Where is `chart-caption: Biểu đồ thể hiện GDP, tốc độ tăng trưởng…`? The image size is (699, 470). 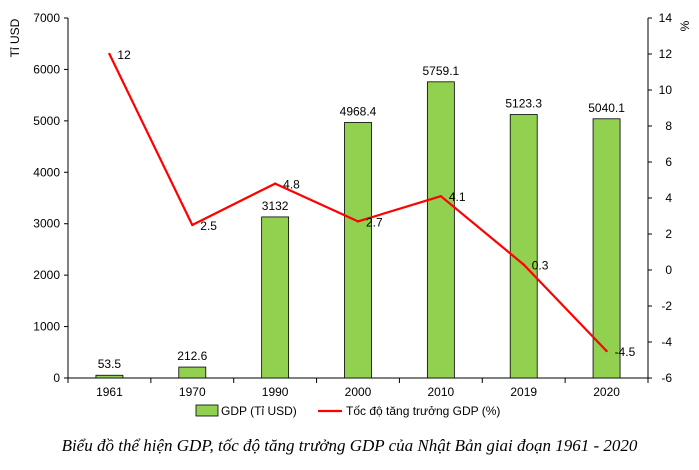 chart-caption: Biểu đồ thể hiện GDP, tốc độ tăng trưởng… is located at coordinates (349, 445).